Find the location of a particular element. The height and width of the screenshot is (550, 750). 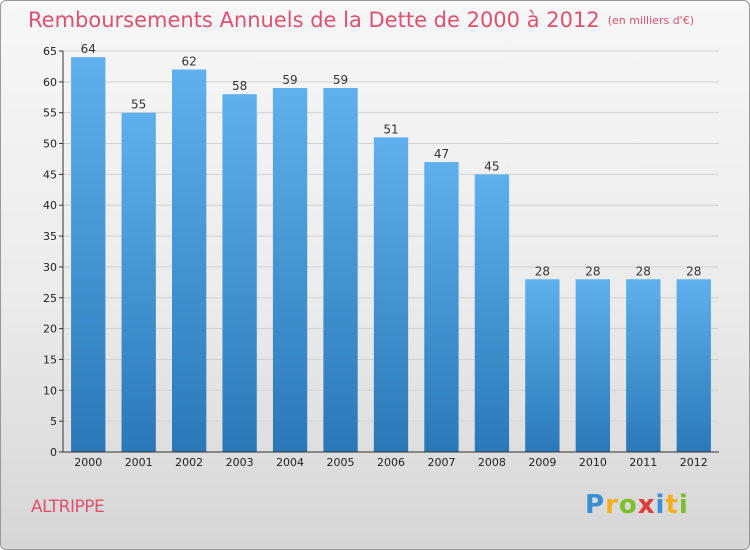

bar-2011 is located at coordinates (643, 365).